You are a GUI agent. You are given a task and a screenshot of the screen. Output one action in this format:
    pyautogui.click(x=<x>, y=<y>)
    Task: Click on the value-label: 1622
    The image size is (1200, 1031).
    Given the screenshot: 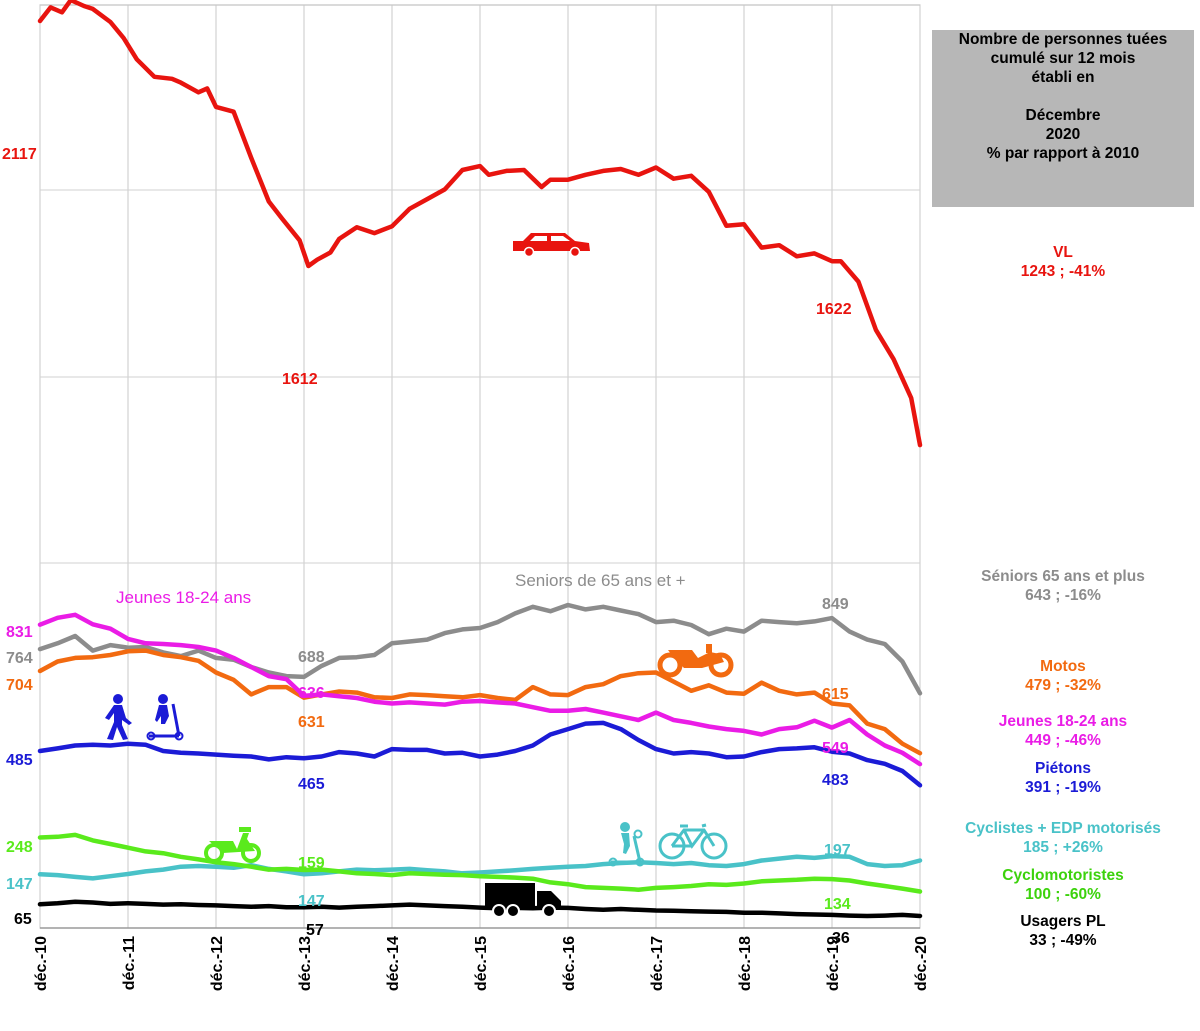 What is the action you would take?
    pyautogui.click(x=834, y=309)
    